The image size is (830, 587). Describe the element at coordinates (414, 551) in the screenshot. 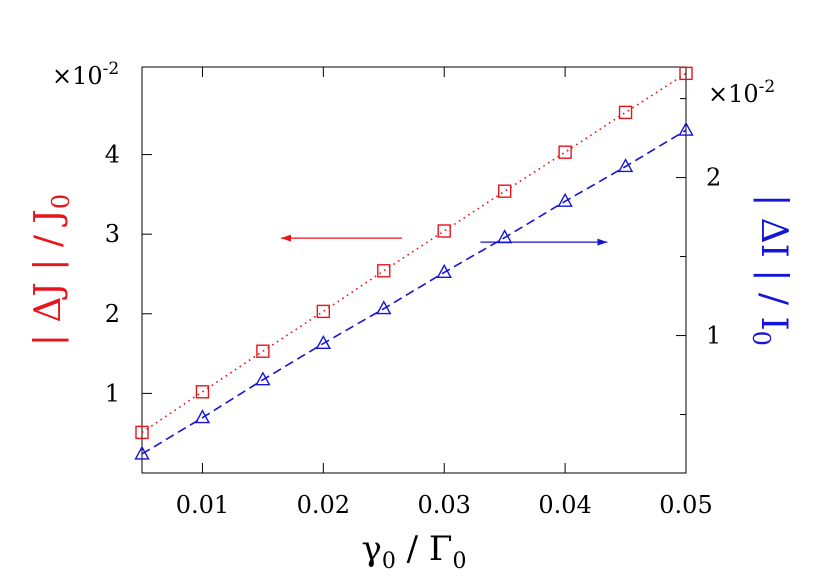

I see `x-axis-label: γ0 / Γ0` at that location.